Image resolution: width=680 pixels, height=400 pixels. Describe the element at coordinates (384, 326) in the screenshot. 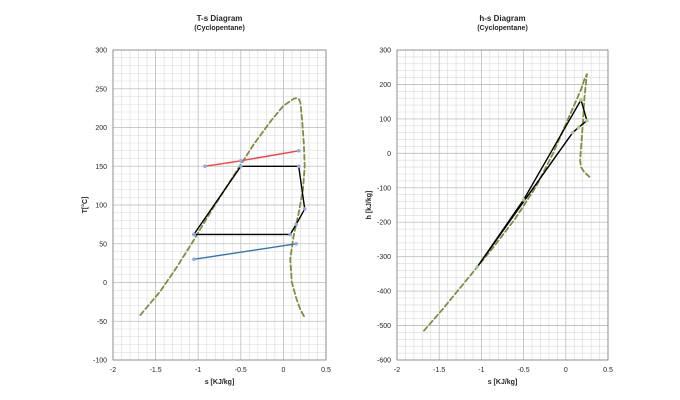

I see `y-tick-label: -500` at that location.